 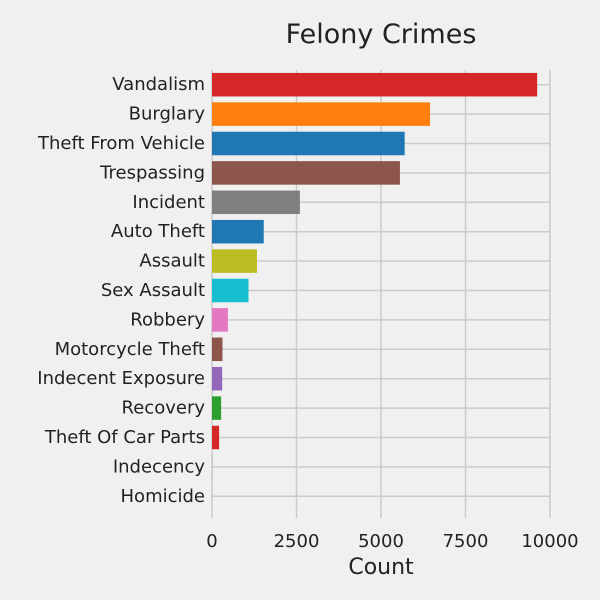 What do you see at coordinates (381, 541) in the screenshot?
I see `x-tick-label: 5000` at bounding box center [381, 541].